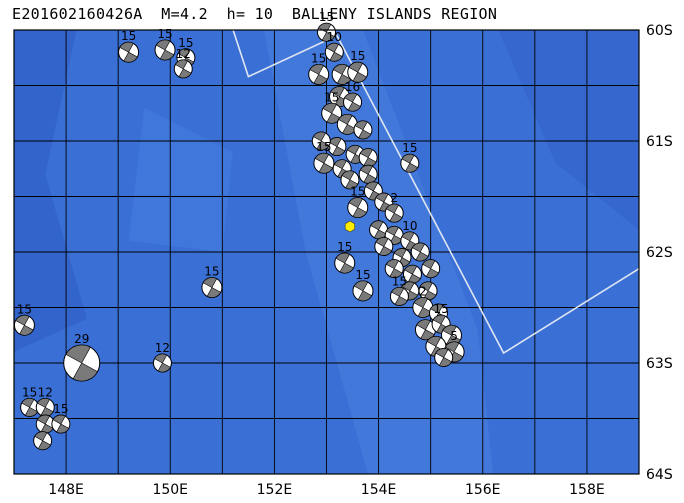 This screenshot has height=503, width=684. I want to click on longitude-label: 148E, so click(66, 490).